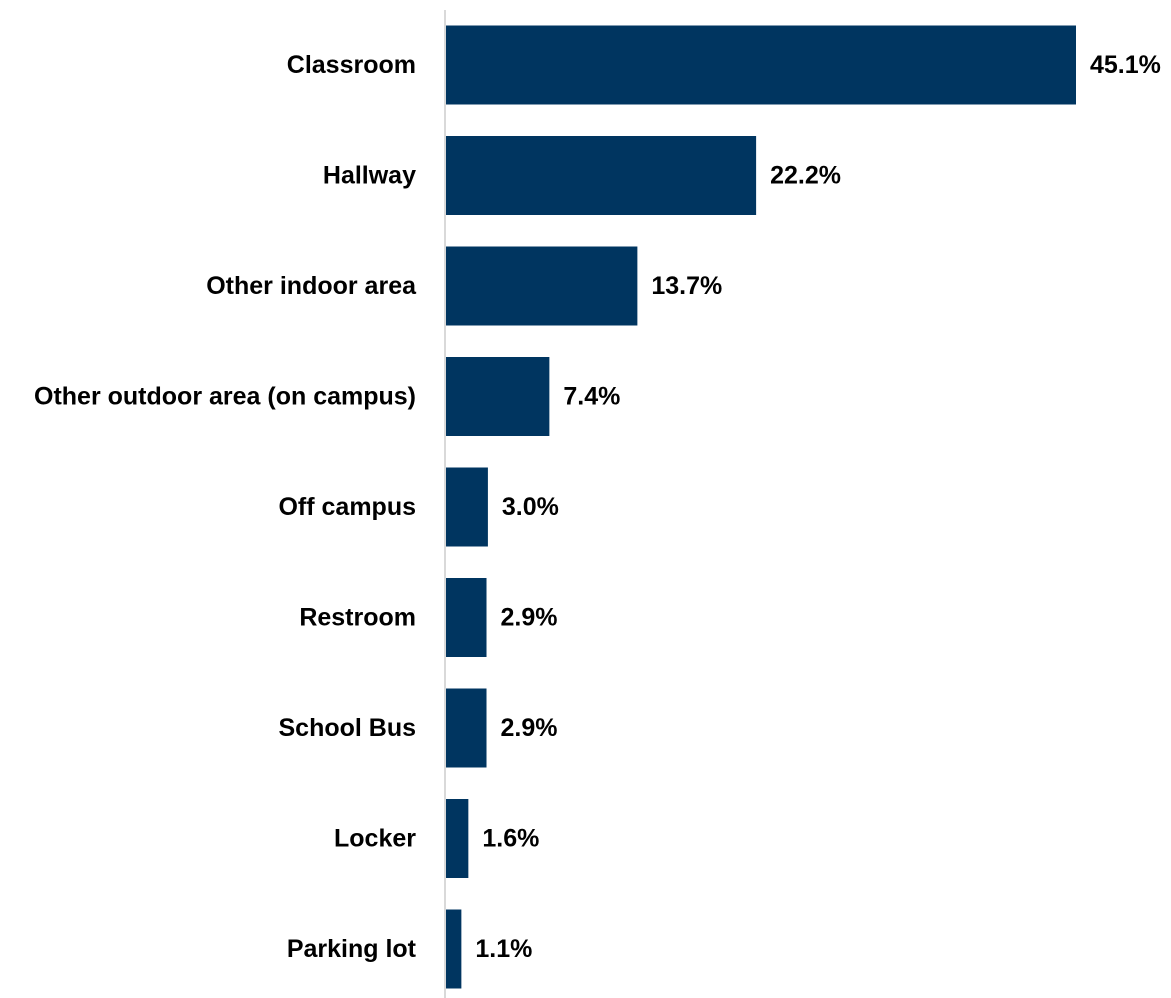 The image size is (1171, 998). I want to click on value-label: 45.1%, so click(1125, 65).